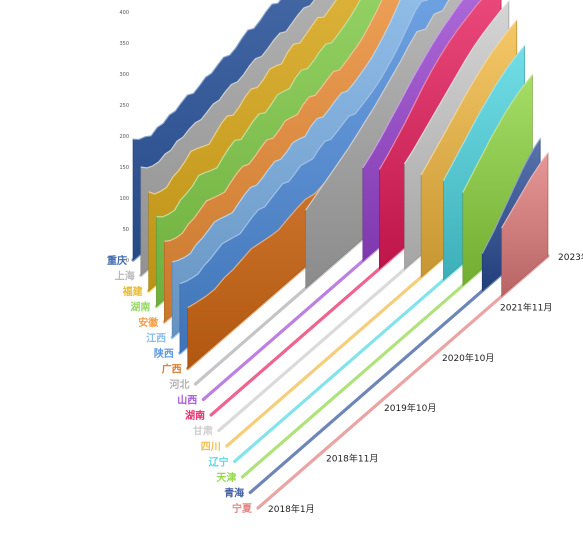 The height and width of the screenshot is (543, 583). Describe the element at coordinates (124, 168) in the screenshot. I see `y-tick-label: 150` at that location.